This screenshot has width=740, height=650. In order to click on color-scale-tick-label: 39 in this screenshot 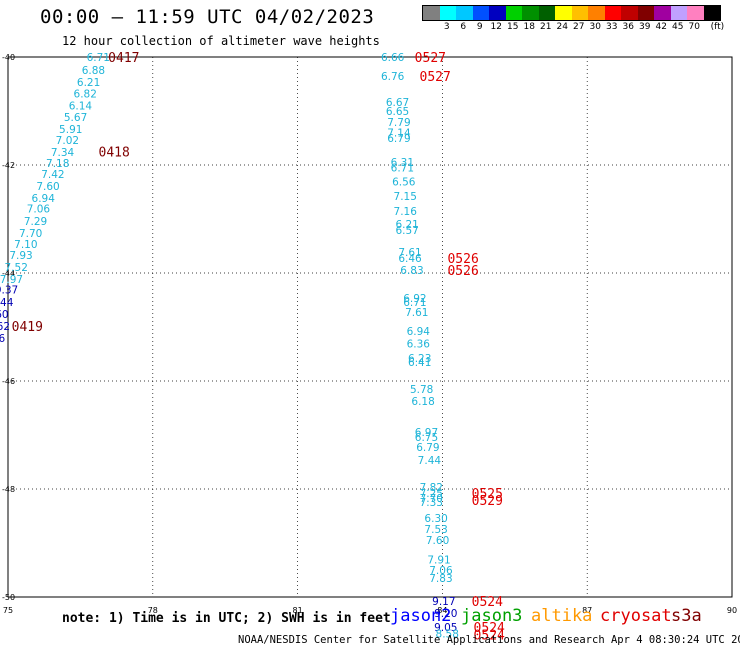, I will do `click(645, 27)`.